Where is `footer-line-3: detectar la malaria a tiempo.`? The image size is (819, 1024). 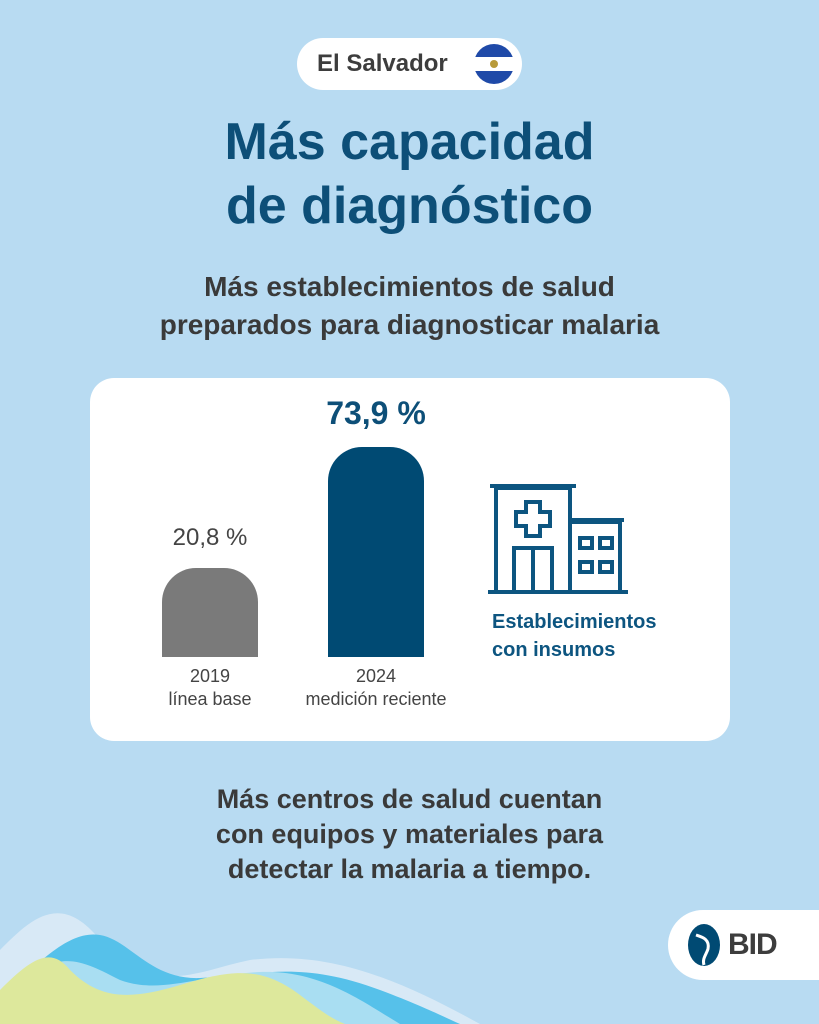 footer-line-3: detectar la malaria a tiempo. is located at coordinates (409, 869).